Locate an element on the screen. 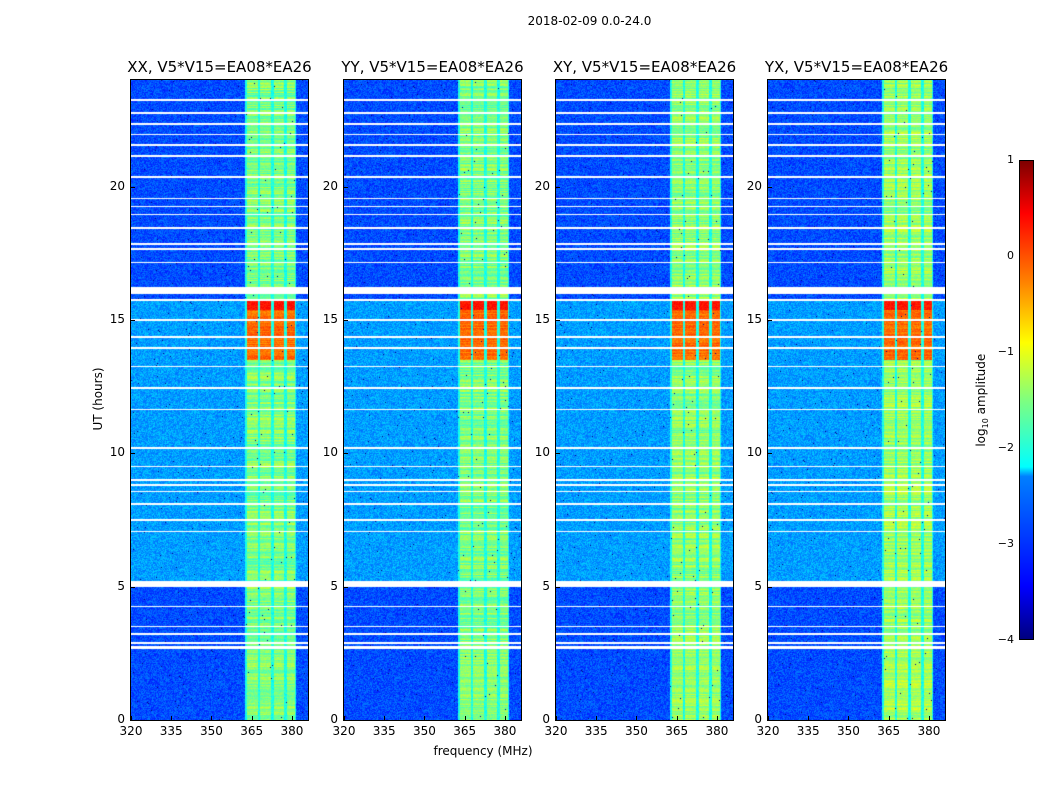 The height and width of the screenshot is (800, 1050). y-axis-label: UT (hours) is located at coordinates (98, 399).